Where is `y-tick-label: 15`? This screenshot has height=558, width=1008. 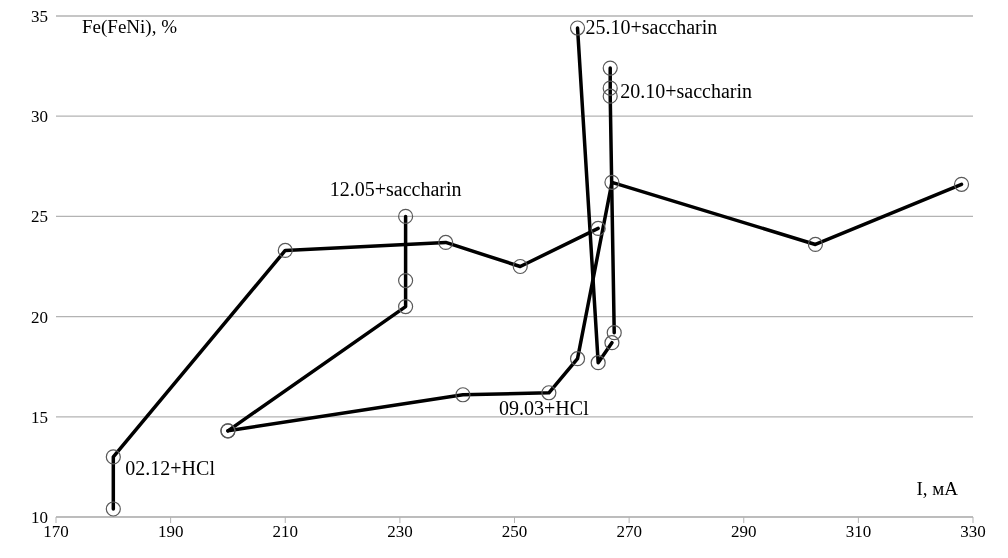 y-tick-label: 15 is located at coordinates (39, 417).